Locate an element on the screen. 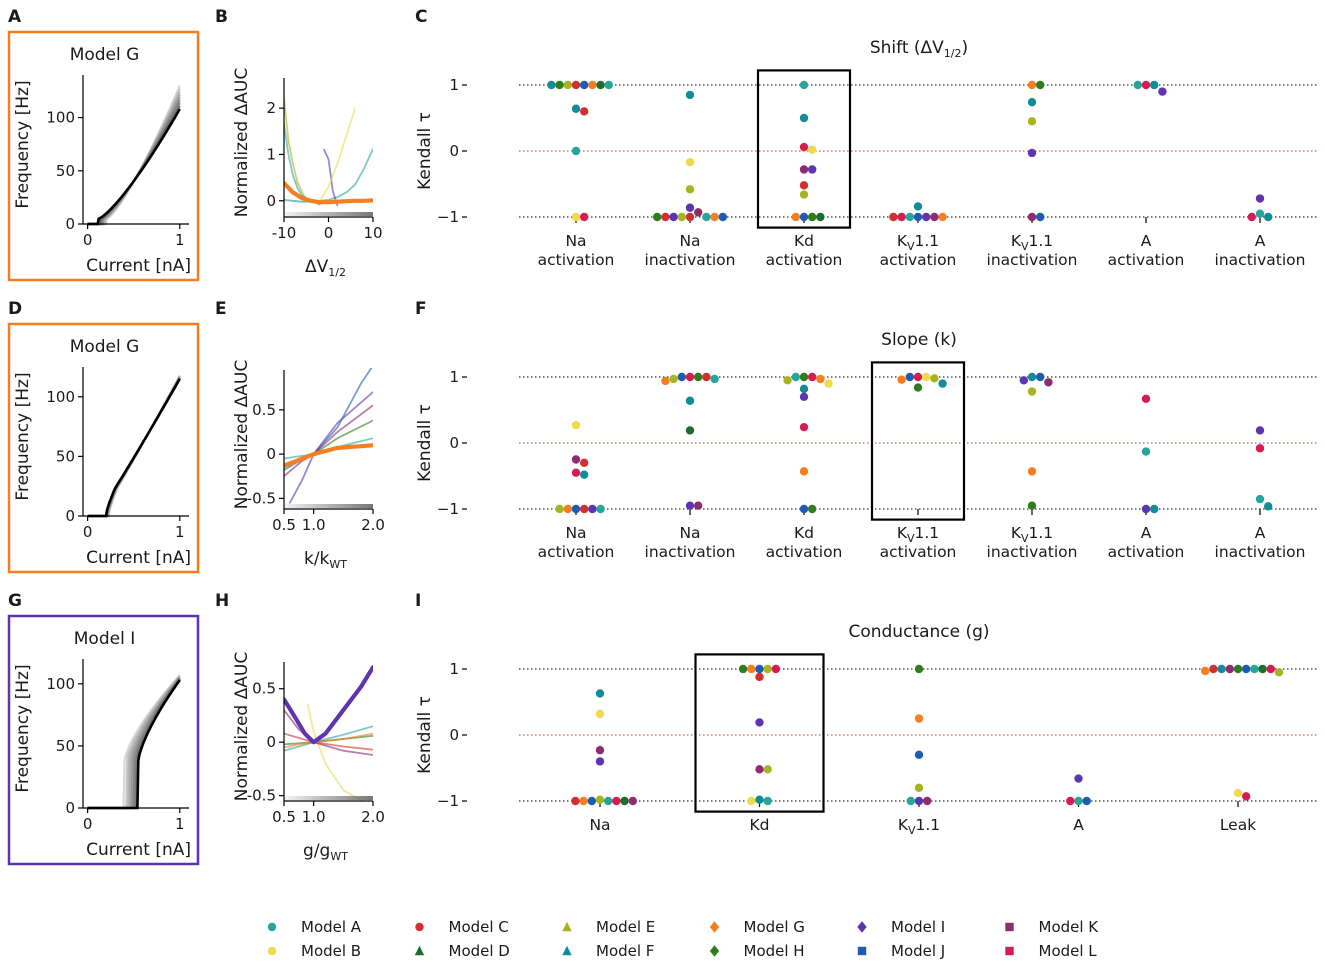 The image size is (1325, 966). sensitivity-panel-e: -0.5 0 0.5 0.5 1.0 2.0 k/kWT Normalized ΔAUC is located at coordinates (308, 465).